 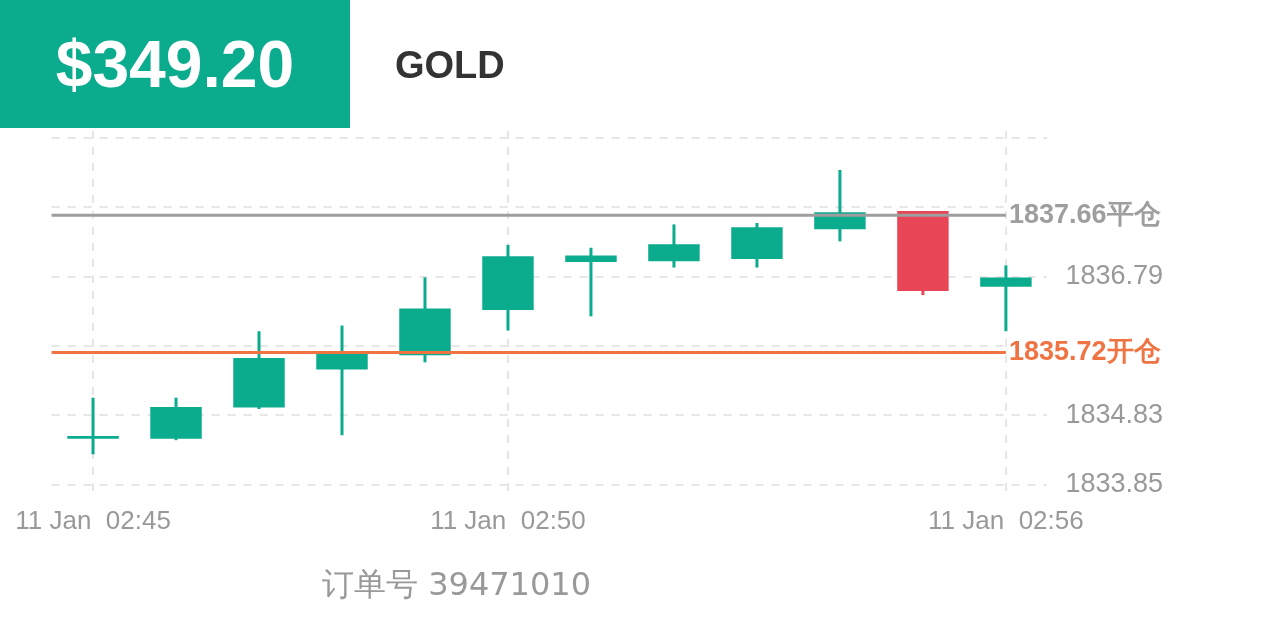 What do you see at coordinates (1114, 275) in the screenshot?
I see `y-tick-label: 1836.79` at bounding box center [1114, 275].